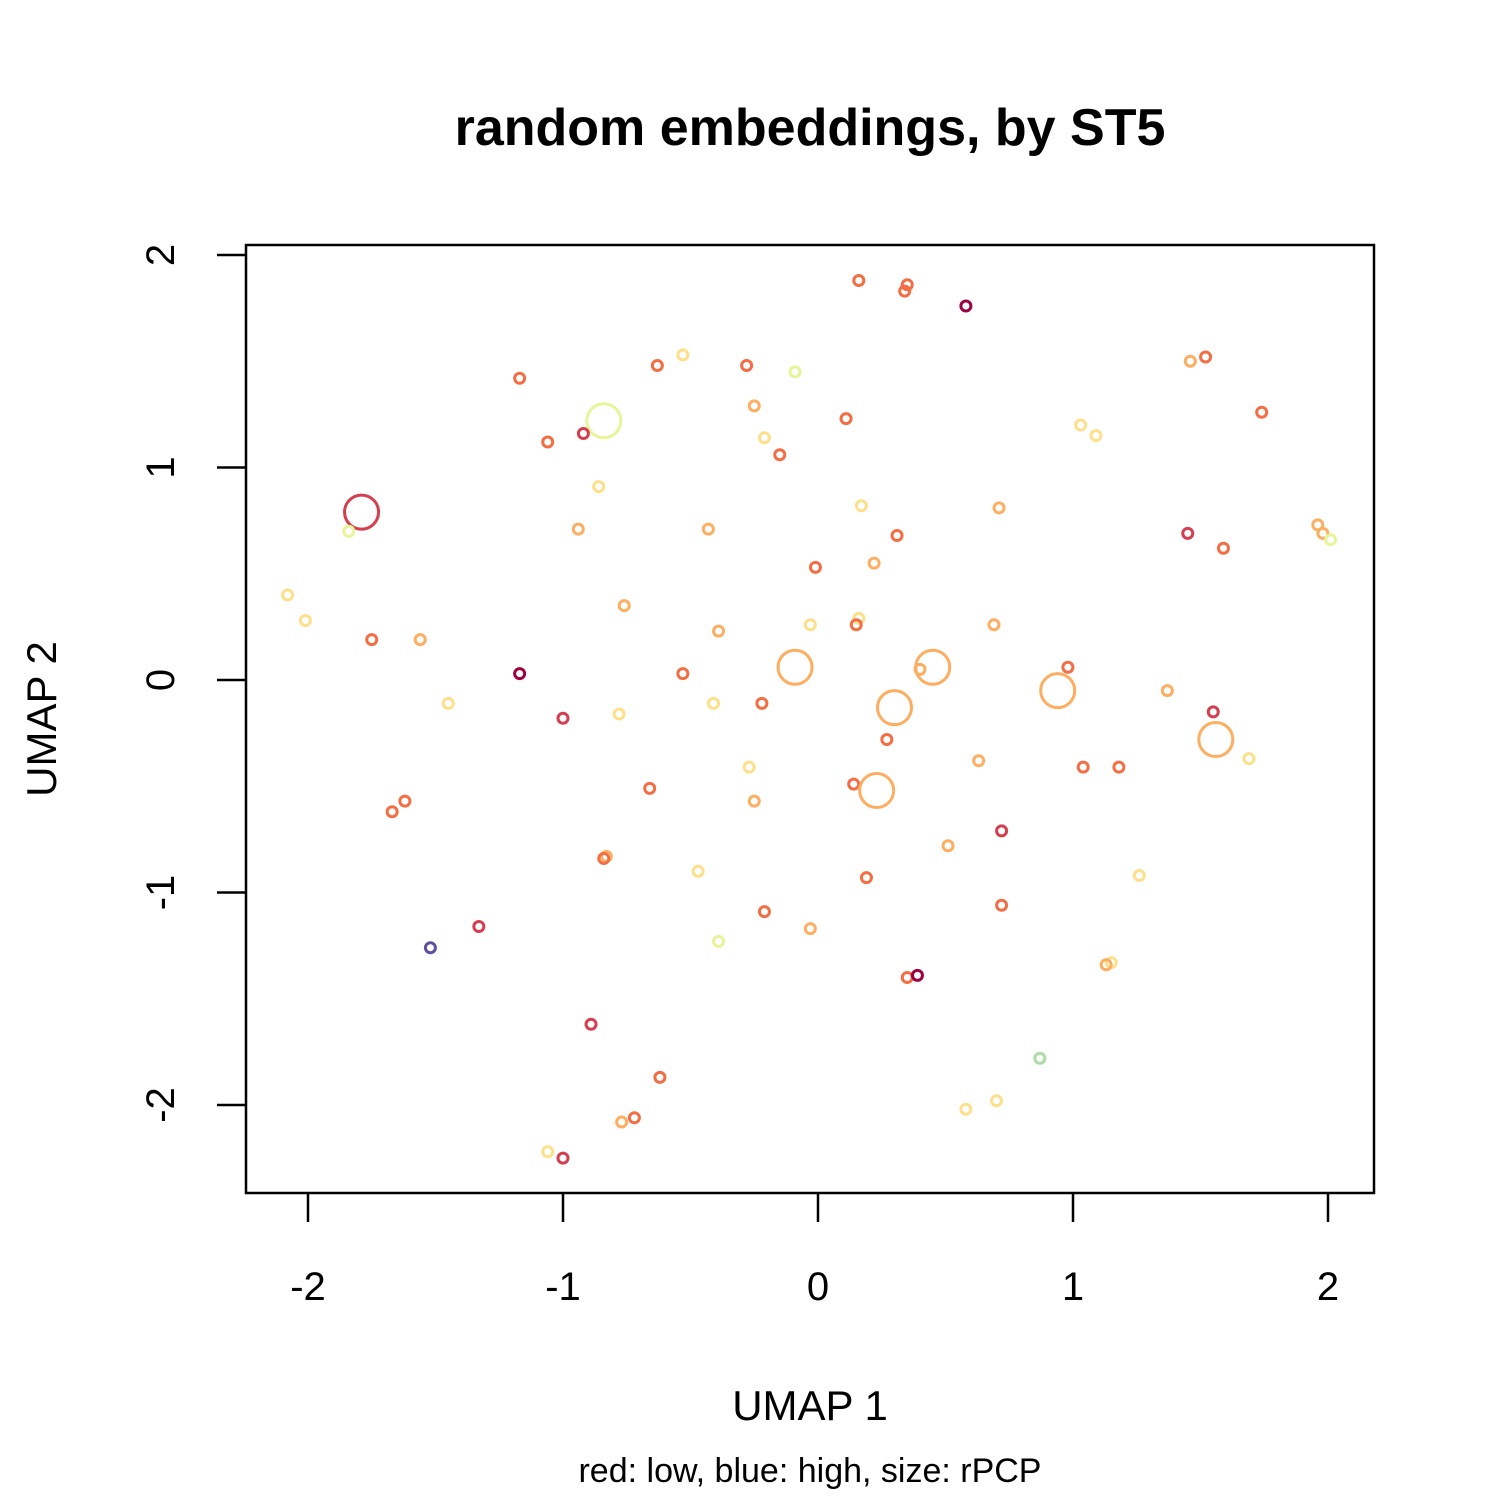  I want to click on y-tick-label: -2, so click(161, 1105).